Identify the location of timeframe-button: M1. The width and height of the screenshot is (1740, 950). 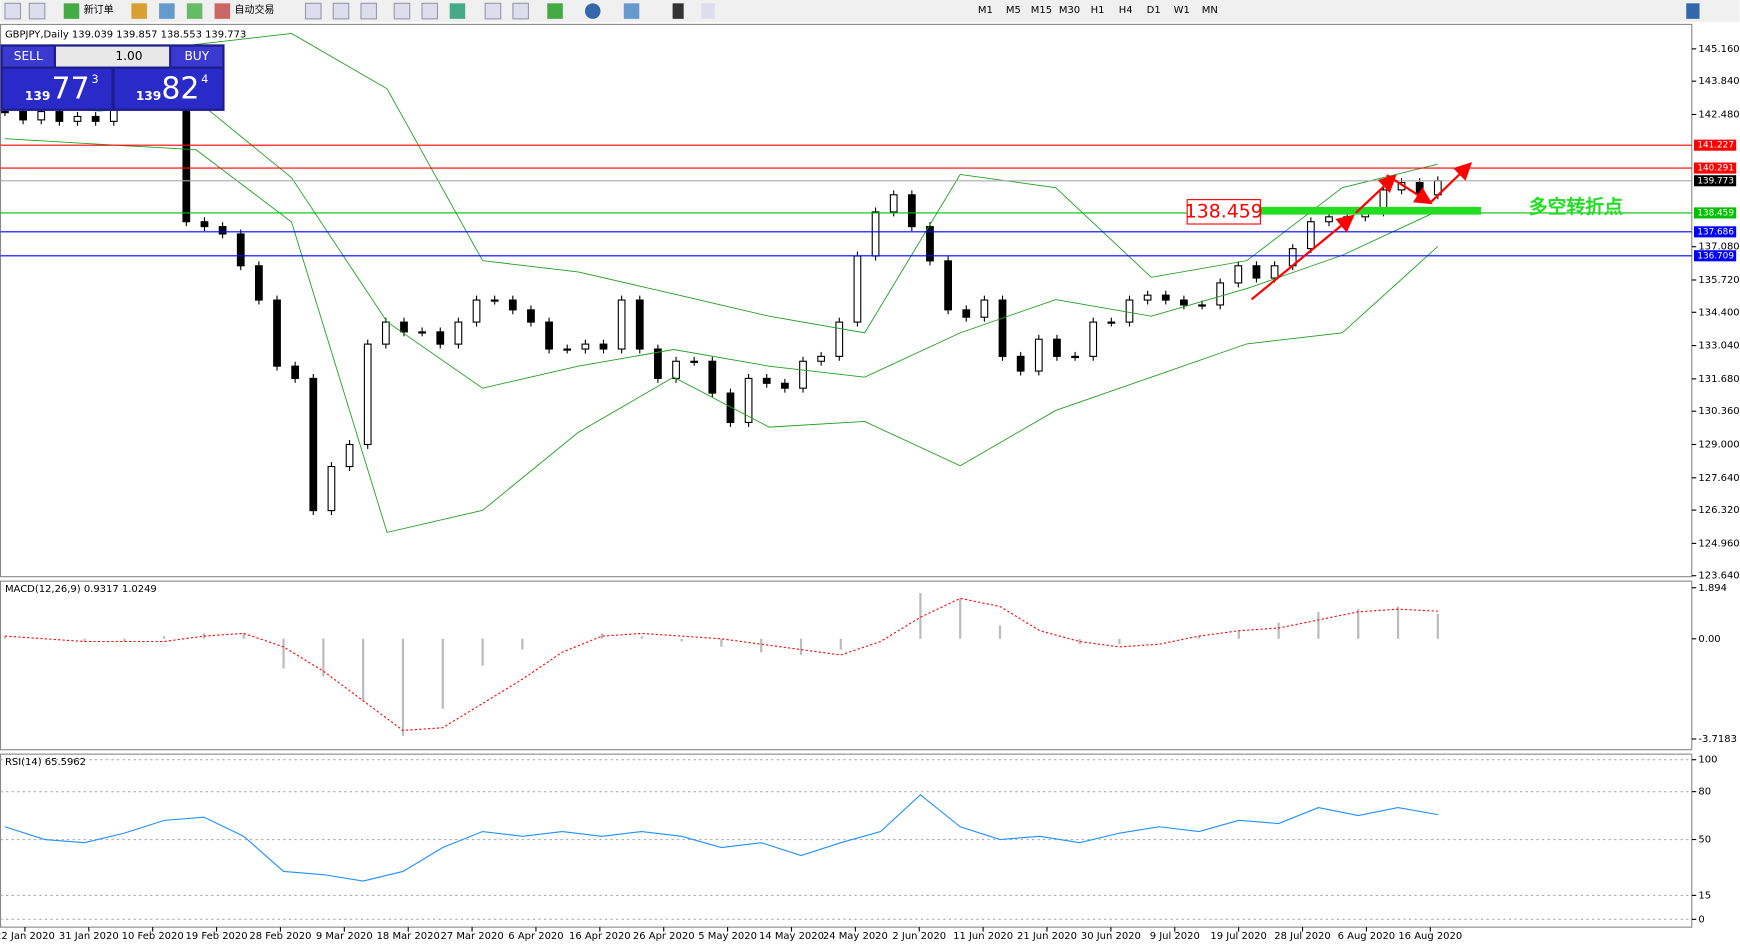
(985, 10).